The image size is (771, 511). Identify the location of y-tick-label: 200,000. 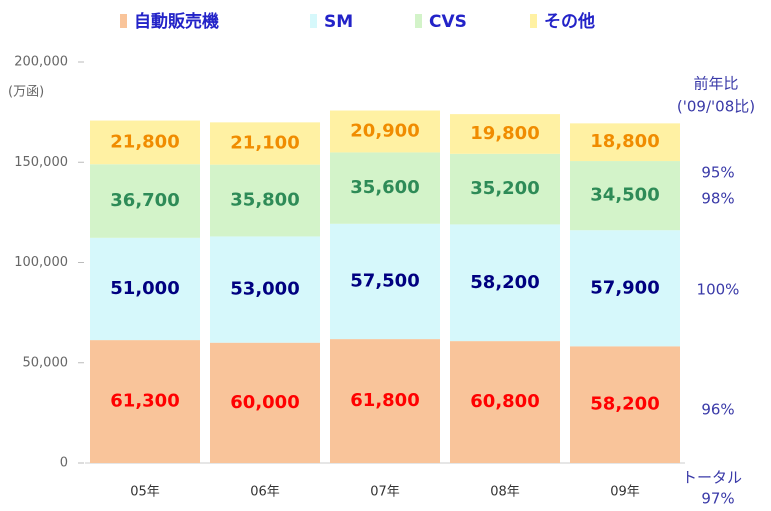
(41, 62).